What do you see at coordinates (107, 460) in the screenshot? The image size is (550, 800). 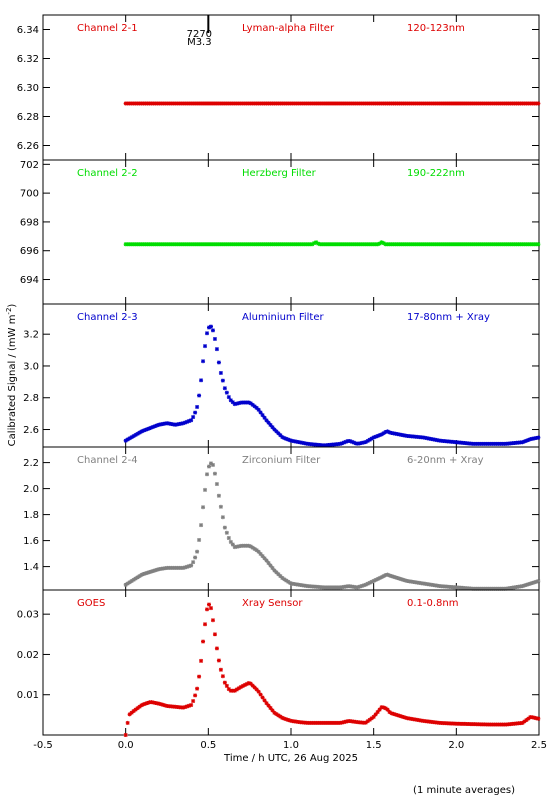 I see `panel-channel-label: Channel 2-4` at bounding box center [107, 460].